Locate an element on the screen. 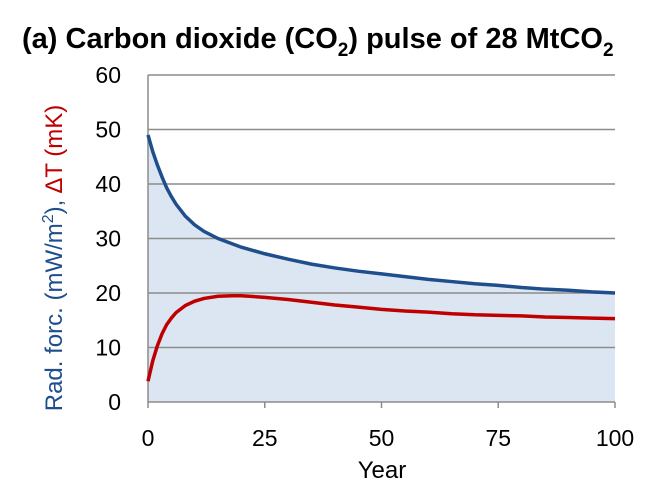 This screenshot has height=491, width=660. y-tick-label-0: 0 is located at coordinates (114, 402).